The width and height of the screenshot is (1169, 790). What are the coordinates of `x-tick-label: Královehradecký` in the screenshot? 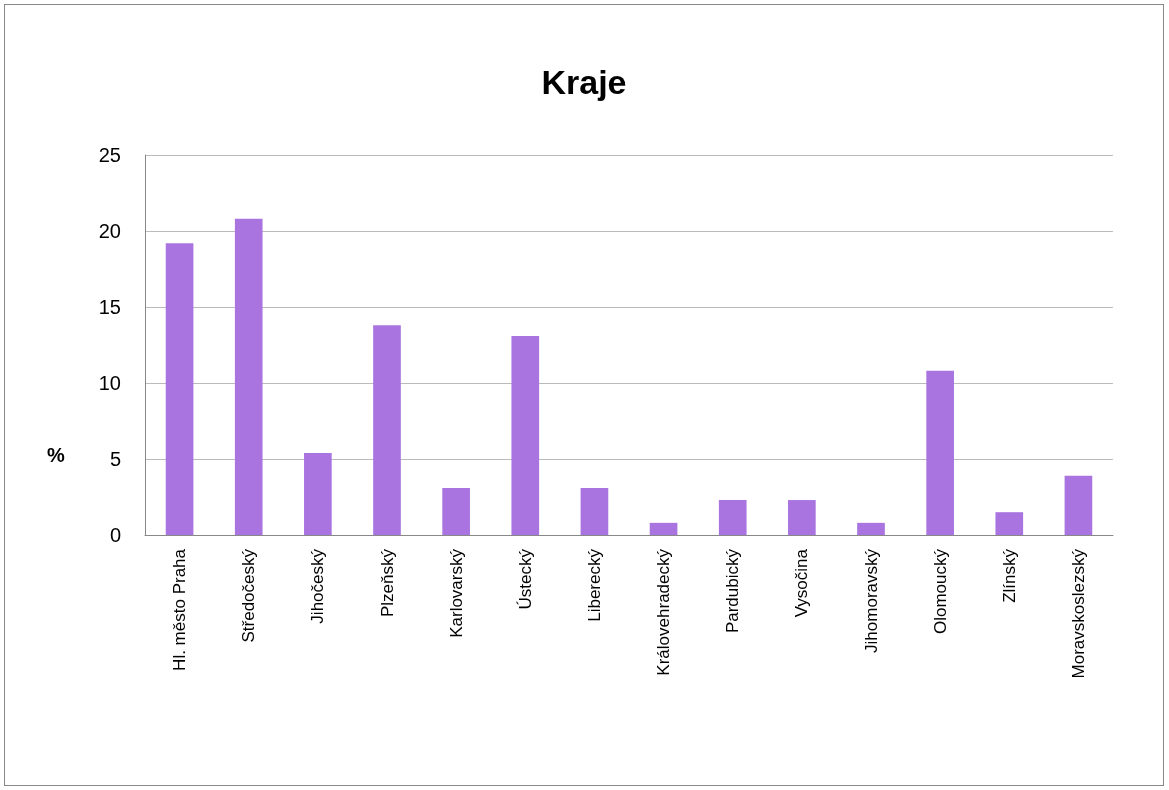 It's located at (664, 612).